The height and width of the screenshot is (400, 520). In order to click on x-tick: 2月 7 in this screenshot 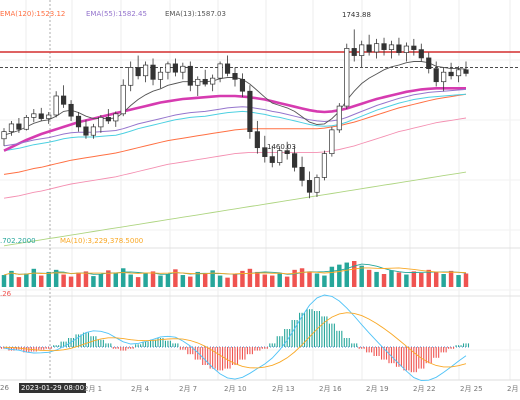, I will do `click(188, 389)`.